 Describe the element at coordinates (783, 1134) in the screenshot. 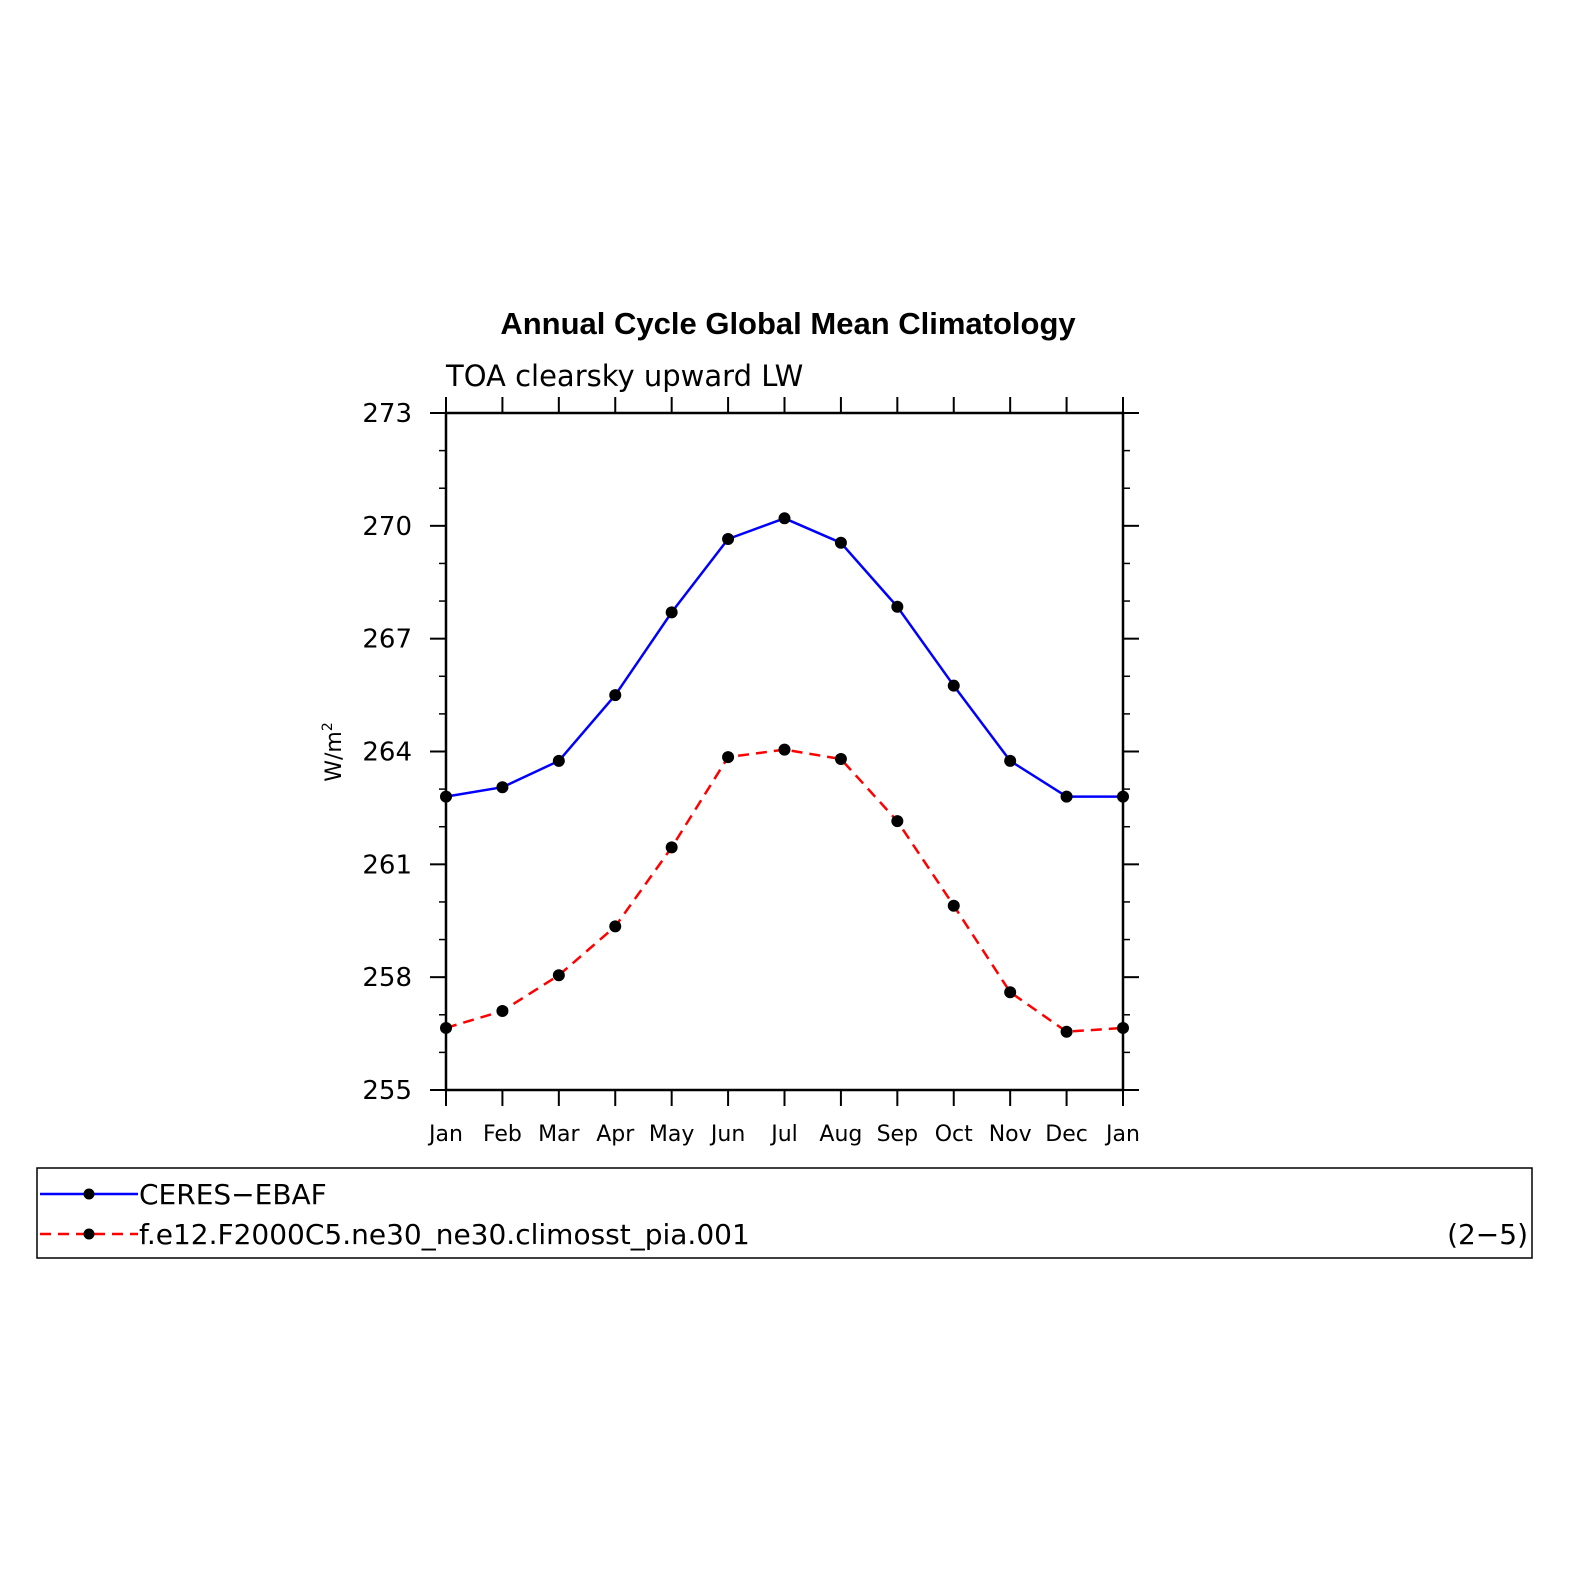

I see `x-tick-label: Jul` at that location.